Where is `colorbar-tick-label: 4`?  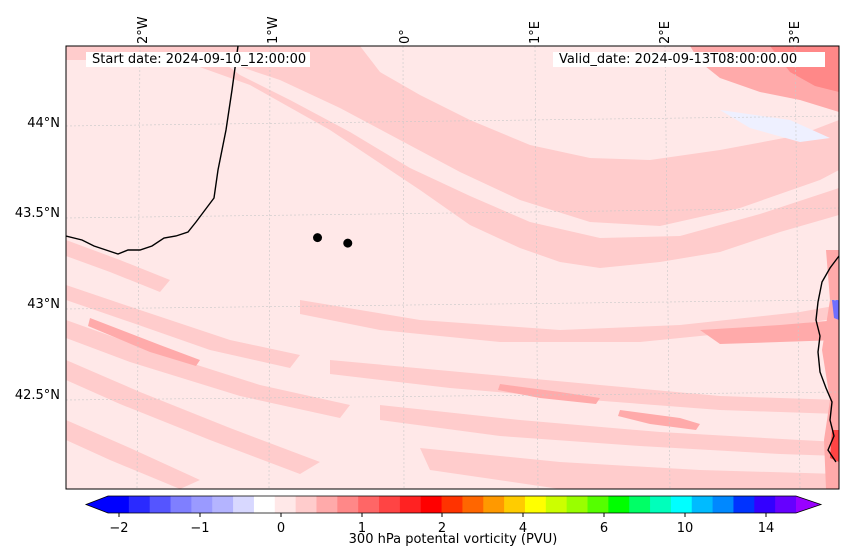 colorbar-tick-label: 4 is located at coordinates (523, 528).